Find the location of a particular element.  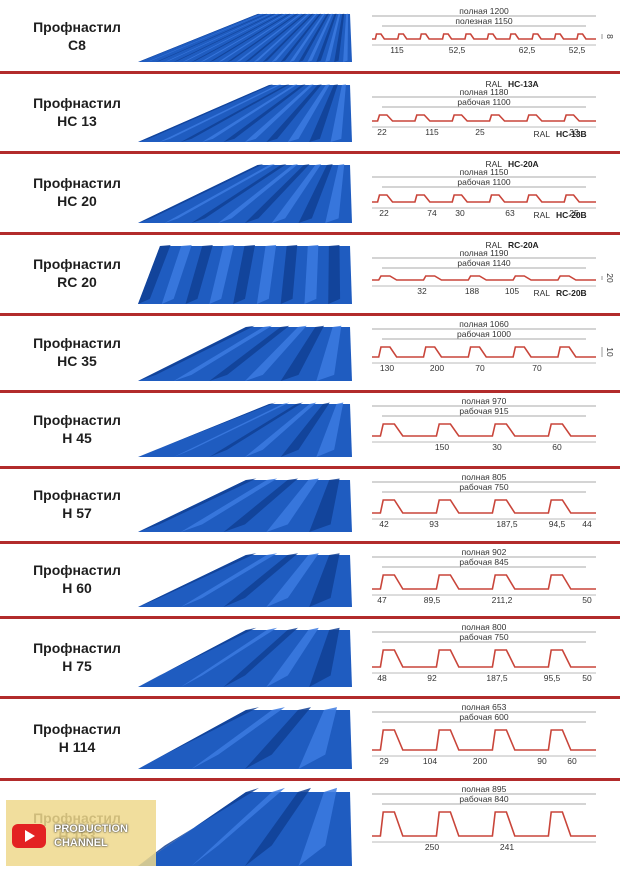

pitch-dimension-label: 74 is located at coordinates (432, 213).